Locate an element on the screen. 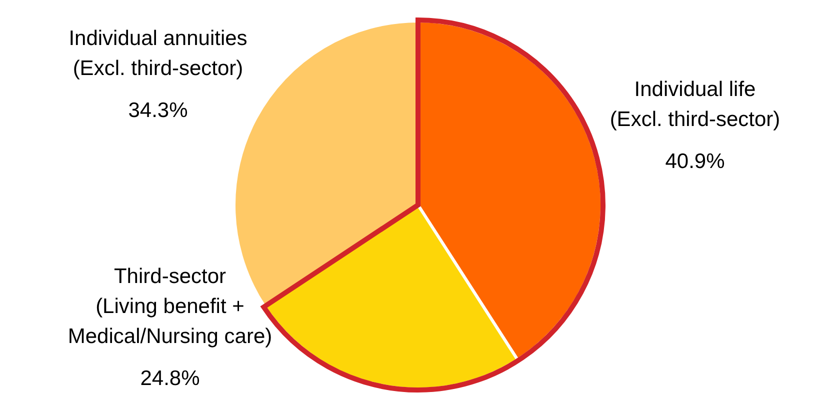  slice-label: Individual annuities (Excl. third-sector) is located at coordinates (158, 53).